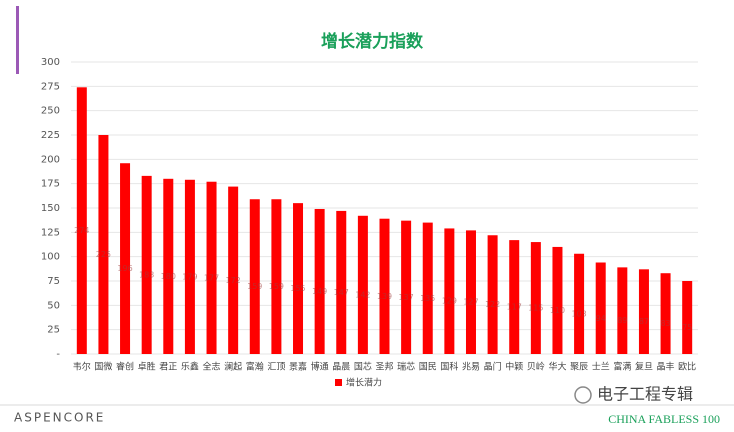 The image size is (734, 432). I want to click on x-tick-label: 澜起, so click(233, 367).